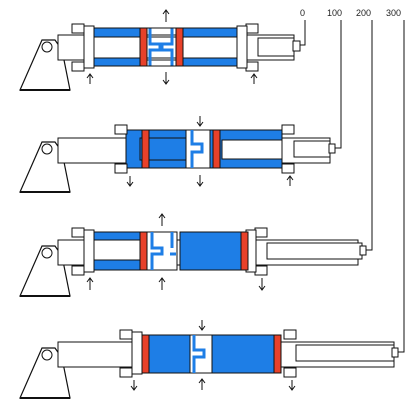  What do you see at coordinates (254, 78) in the screenshot?
I see `port-arrow-right` at bounding box center [254, 78].